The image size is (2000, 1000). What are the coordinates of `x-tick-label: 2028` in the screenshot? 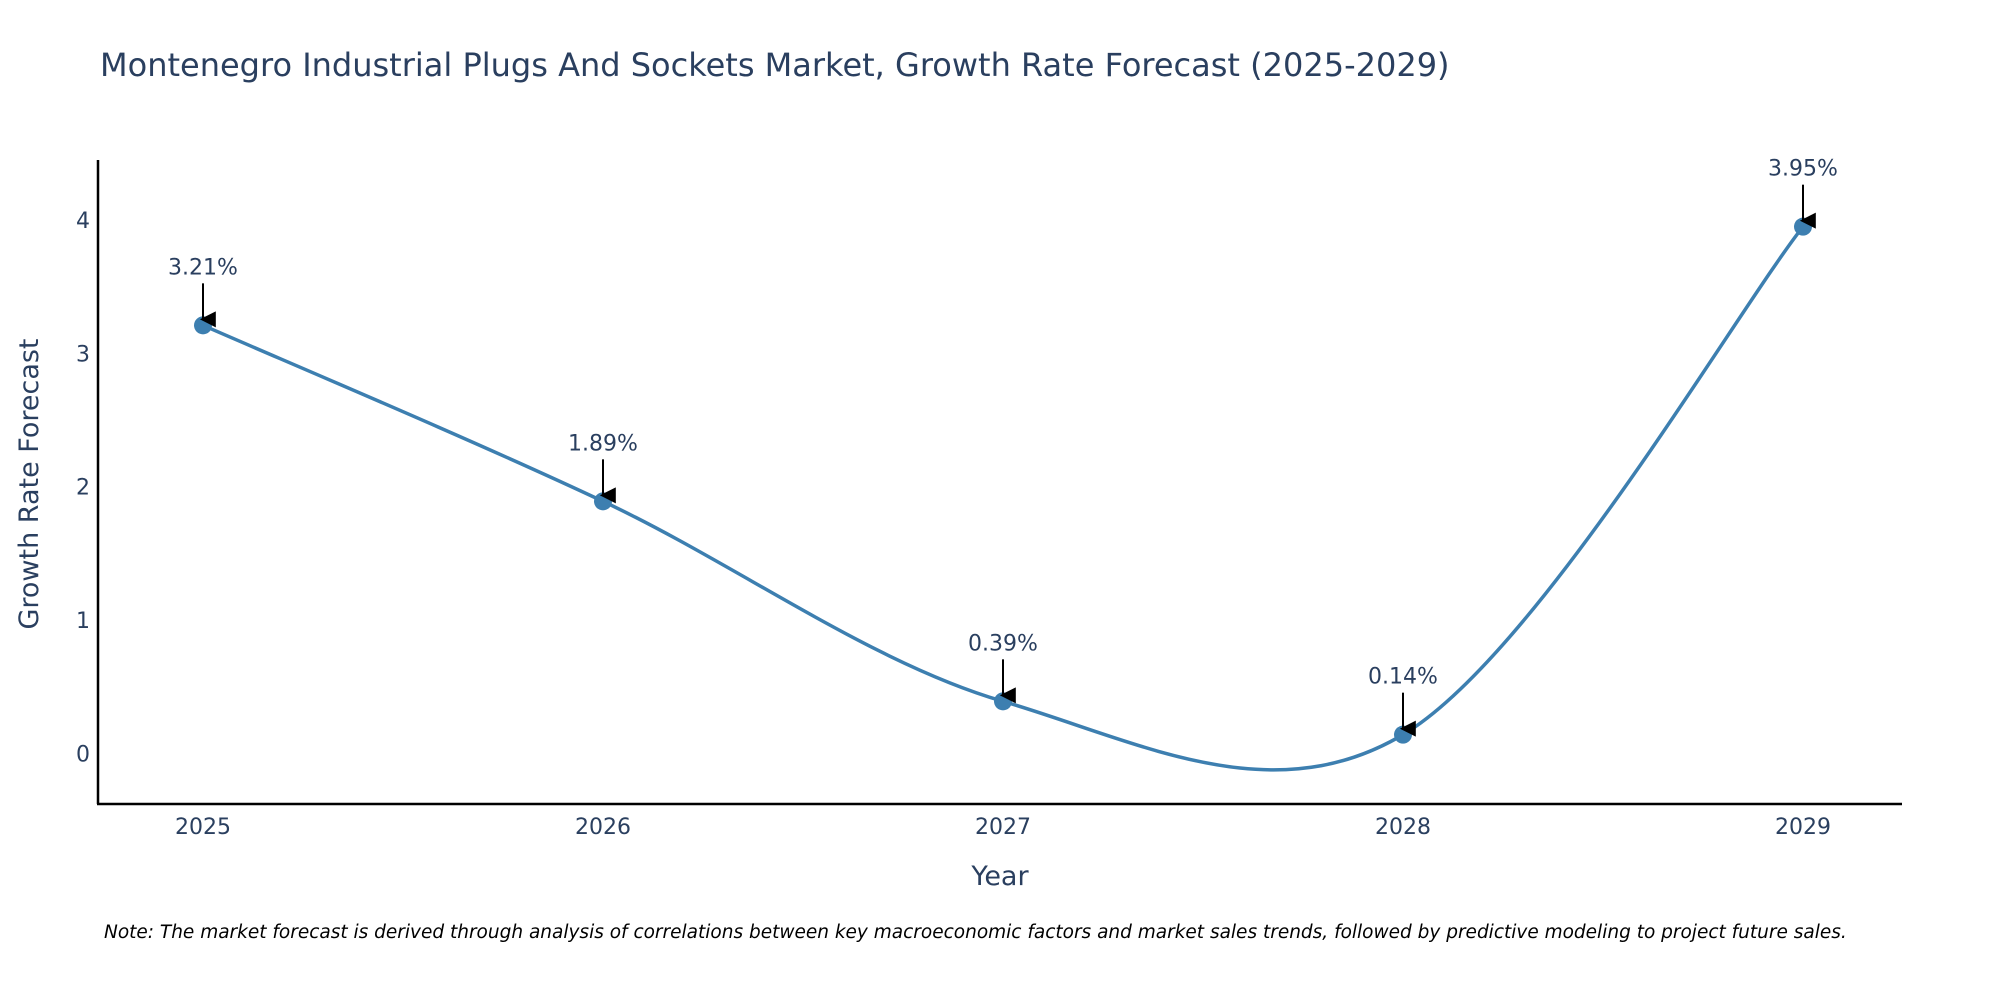 It's located at (1403, 827).